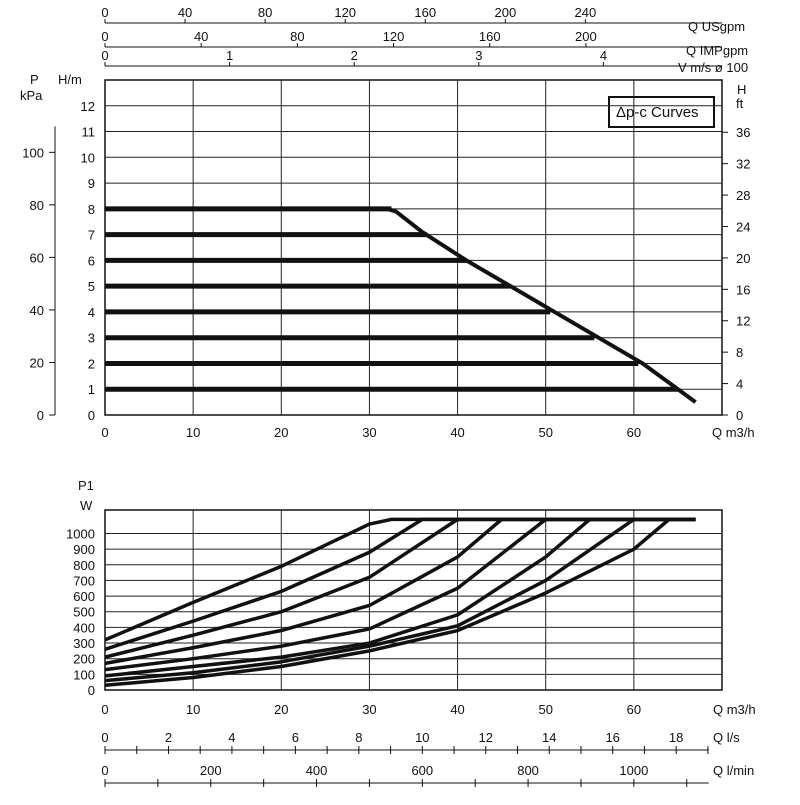 This screenshot has width=800, height=805. Describe the element at coordinates (104, 55) in the screenshot. I see `top-axis-tick-label: 0` at that location.